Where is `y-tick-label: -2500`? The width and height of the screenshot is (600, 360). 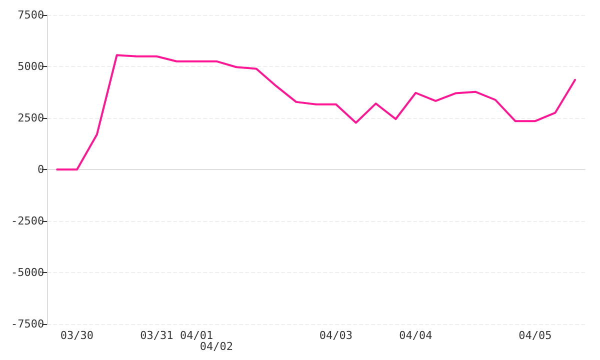 y-tick-label: -2500 is located at coordinates (27, 221).